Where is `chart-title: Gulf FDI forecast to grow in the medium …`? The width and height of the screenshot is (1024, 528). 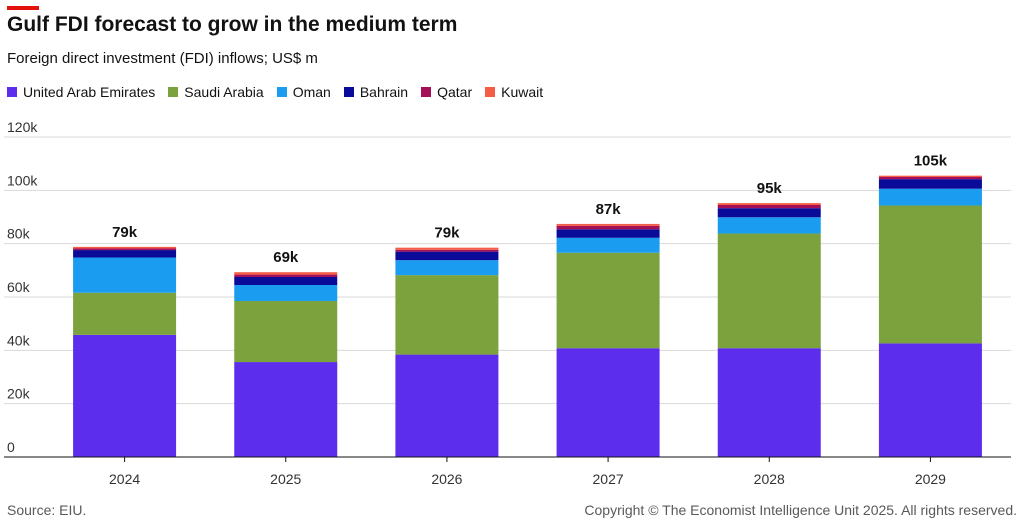 chart-title: Gulf FDI forecast to grow in the medium … is located at coordinates (232, 24).